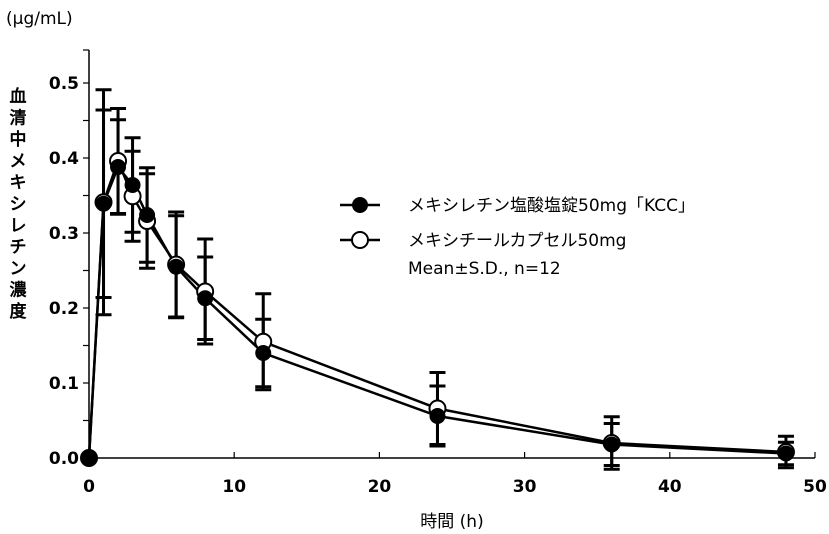  I want to click on y-axis-label-char: レ, so click(18, 226).